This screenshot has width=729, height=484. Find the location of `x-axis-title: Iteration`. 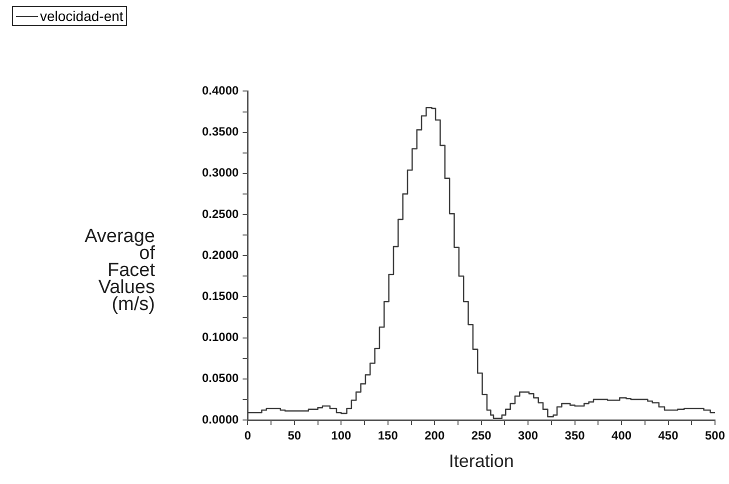

x-axis-title: Iteration is located at coordinates (481, 461).